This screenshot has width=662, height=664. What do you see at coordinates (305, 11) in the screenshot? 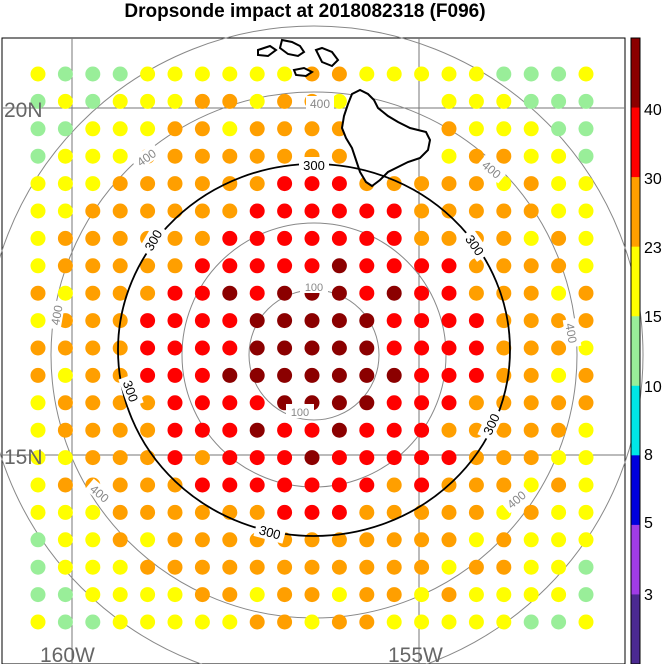
I see `map-title: Dropsonde impact at 2018082318 (F096)` at bounding box center [305, 11].